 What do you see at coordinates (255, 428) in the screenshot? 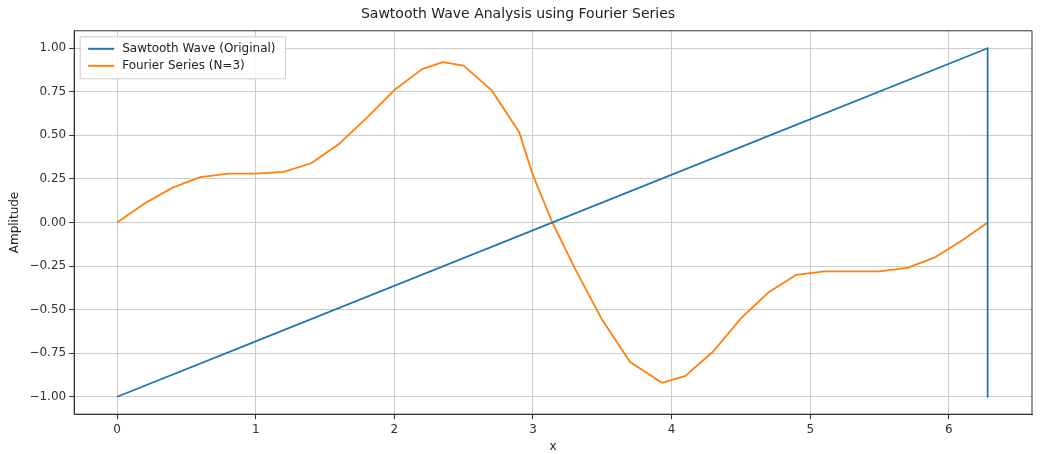
I see `x-tick-label: 1` at bounding box center [255, 428].